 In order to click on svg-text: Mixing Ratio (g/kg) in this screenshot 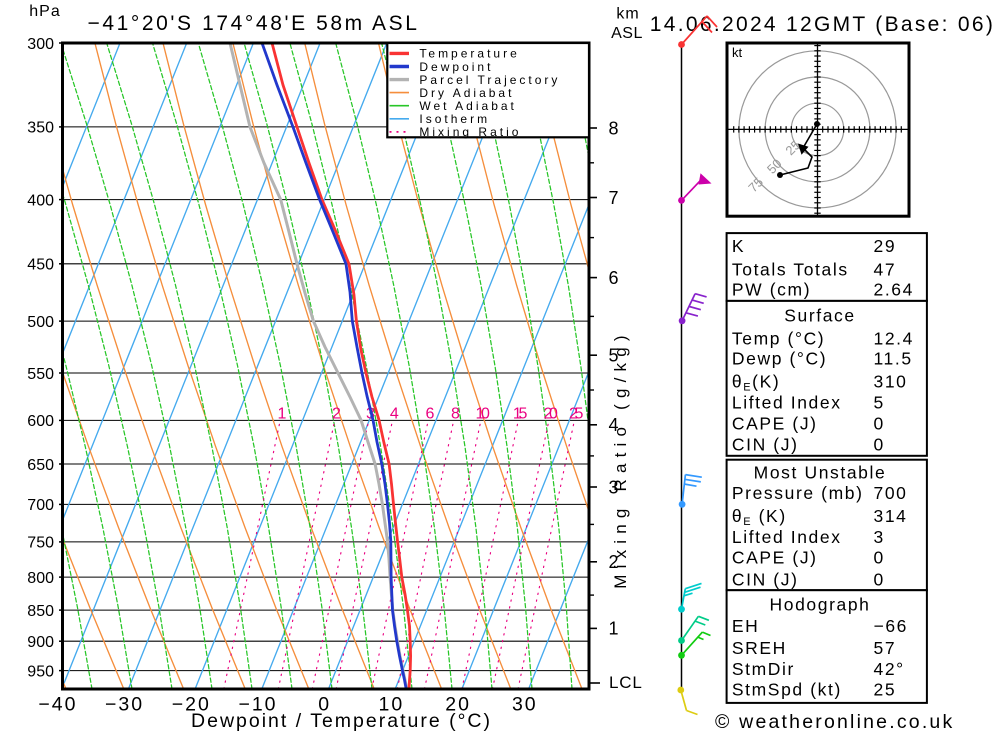, I will do `click(620, 459)`.